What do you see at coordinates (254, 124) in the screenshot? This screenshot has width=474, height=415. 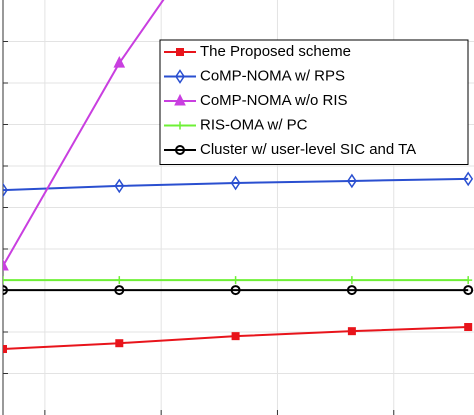 I see `legend-label: RIS-OMA w/ PC` at bounding box center [254, 124].